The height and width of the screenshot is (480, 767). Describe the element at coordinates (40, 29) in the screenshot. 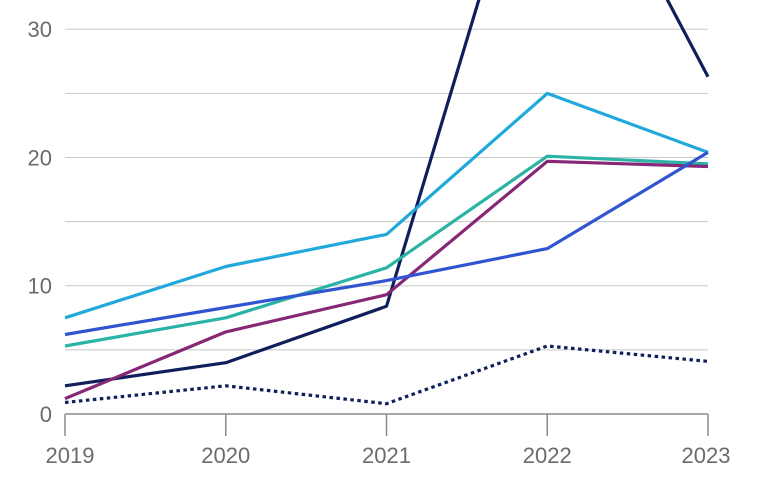

I see `y-tick-label: 30` at that location.